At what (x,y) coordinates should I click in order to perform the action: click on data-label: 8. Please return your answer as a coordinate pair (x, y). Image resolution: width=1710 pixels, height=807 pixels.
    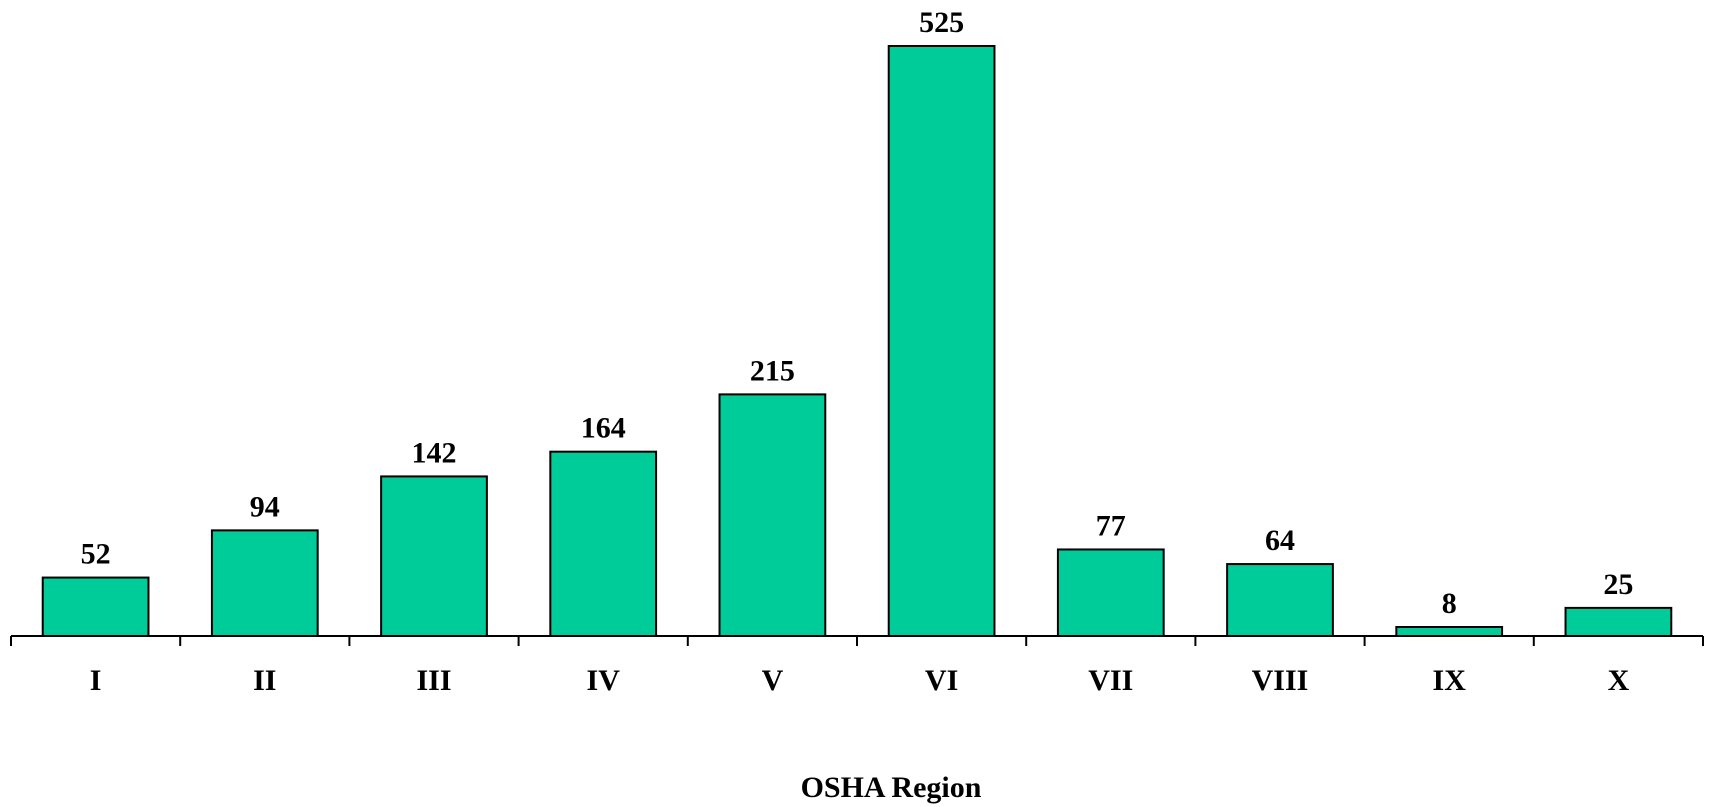
    Looking at the image, I should click on (1449, 603).